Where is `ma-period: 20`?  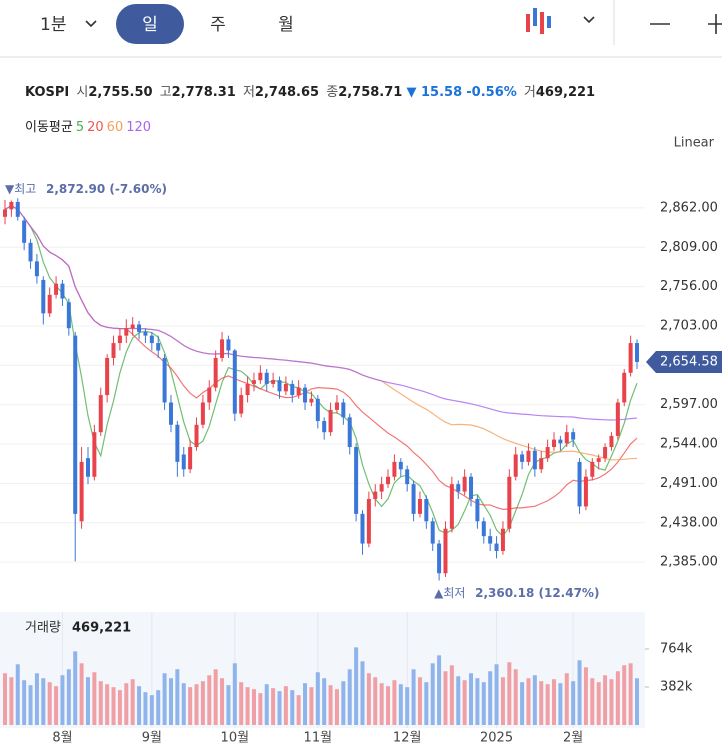
ma-period: 20 is located at coordinates (95, 127).